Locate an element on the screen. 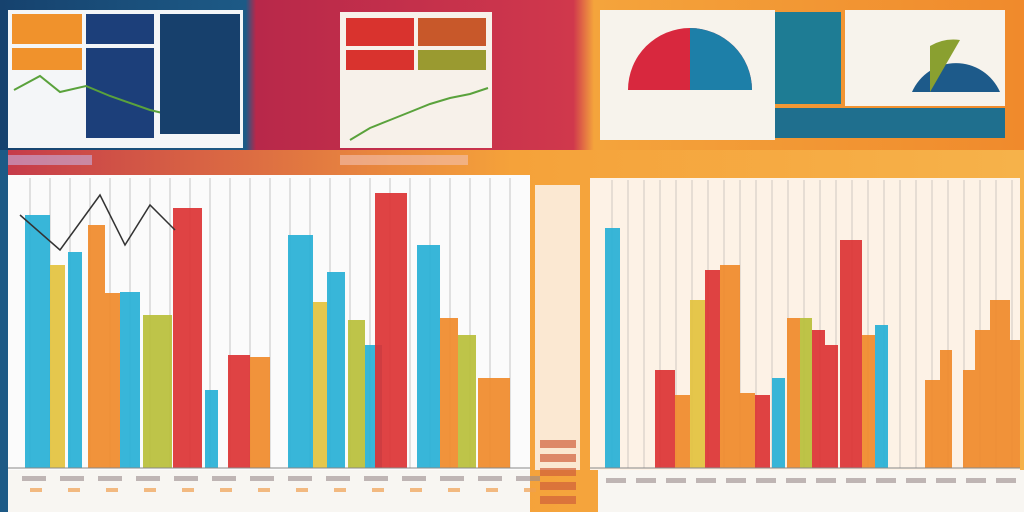  axis-strip is located at coordinates (811, 491).